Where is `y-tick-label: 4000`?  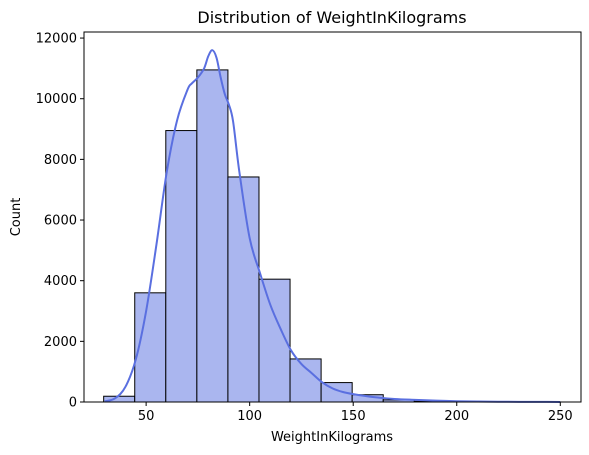
y-tick-label: 4000 is located at coordinates (60, 281).